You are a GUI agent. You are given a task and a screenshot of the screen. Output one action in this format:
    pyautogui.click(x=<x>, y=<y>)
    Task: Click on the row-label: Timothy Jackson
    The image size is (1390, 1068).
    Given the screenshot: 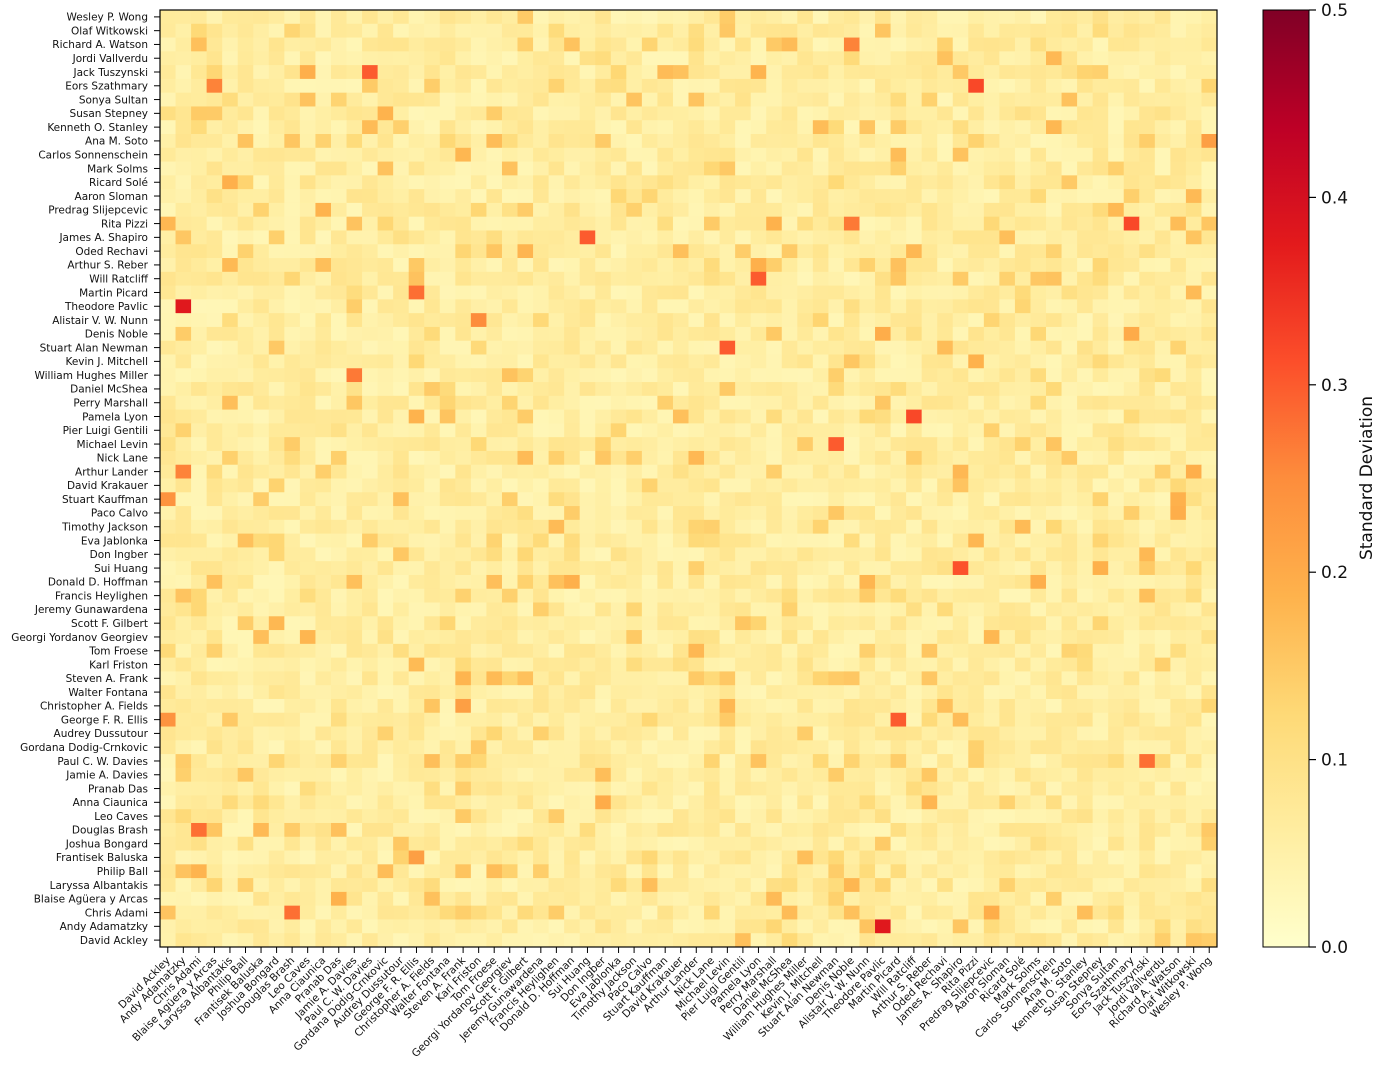 What is the action you would take?
    pyautogui.click(x=104, y=528)
    